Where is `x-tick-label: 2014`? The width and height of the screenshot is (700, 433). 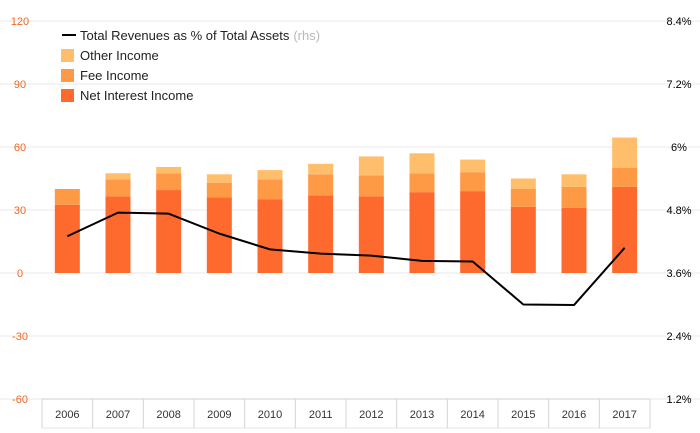
x-tick-label: 2014 is located at coordinates (472, 415).